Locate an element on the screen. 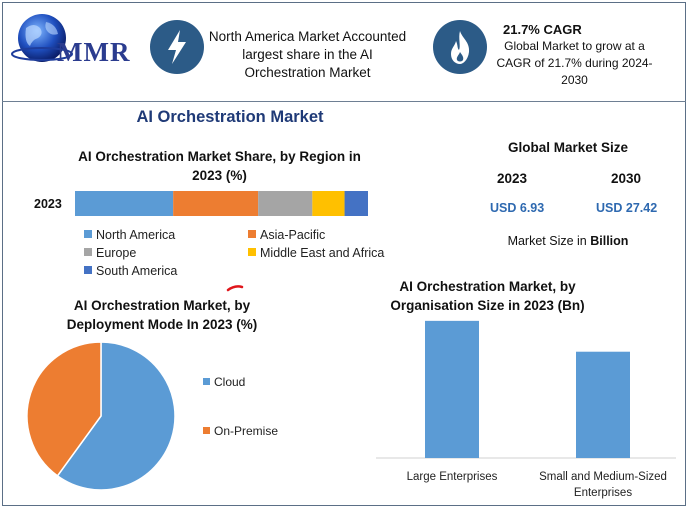 This screenshot has height=510, width=690. legend-europe: Europe is located at coordinates (110, 253).